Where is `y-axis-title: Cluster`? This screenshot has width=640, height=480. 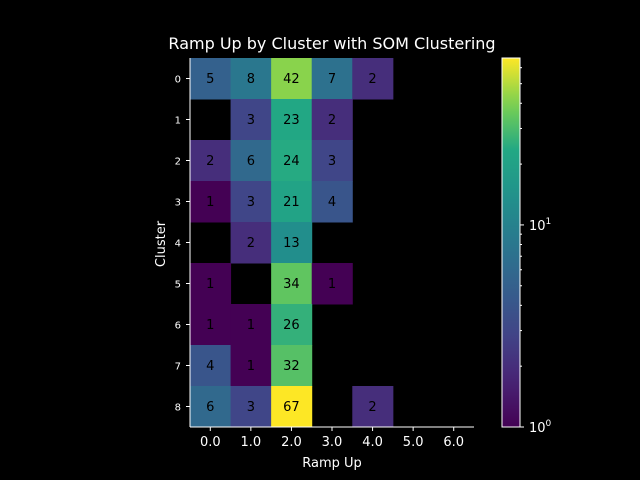 y-axis-title: Cluster is located at coordinates (161, 243).